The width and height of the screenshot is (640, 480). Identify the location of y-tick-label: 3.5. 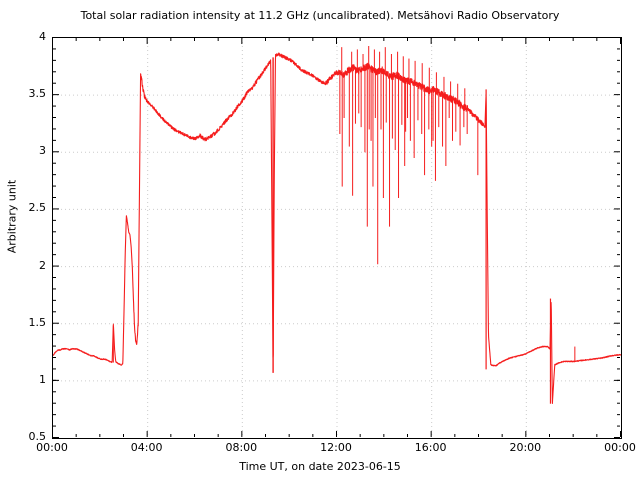
(37, 94).